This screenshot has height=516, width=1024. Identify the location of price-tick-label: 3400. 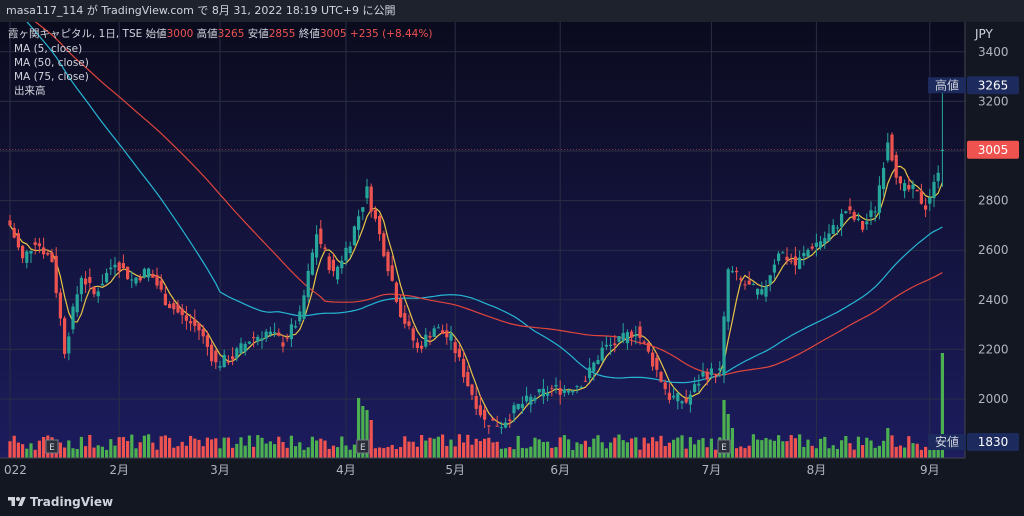
(993, 52).